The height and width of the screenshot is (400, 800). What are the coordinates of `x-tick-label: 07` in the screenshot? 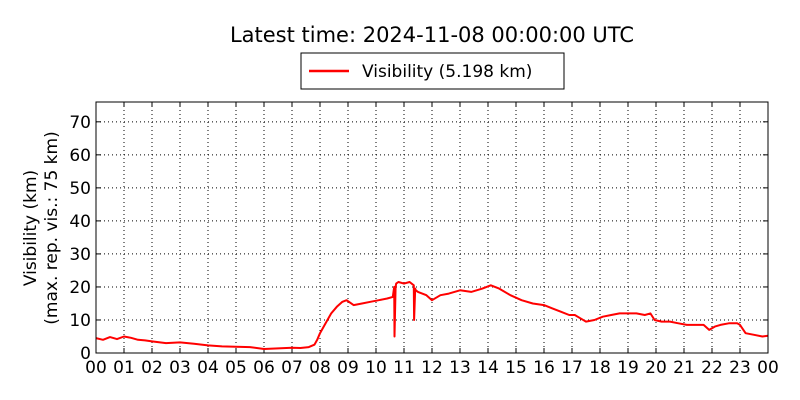 It's located at (292, 368).